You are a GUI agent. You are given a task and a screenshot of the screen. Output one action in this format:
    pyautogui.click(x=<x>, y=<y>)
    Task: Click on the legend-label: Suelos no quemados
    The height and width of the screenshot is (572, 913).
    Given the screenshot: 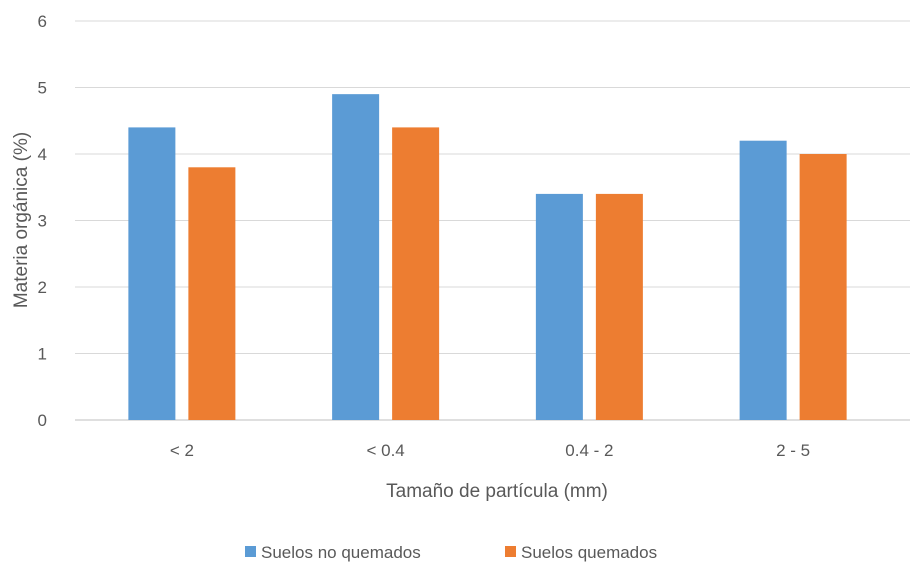 What is the action you would take?
    pyautogui.click(x=341, y=552)
    